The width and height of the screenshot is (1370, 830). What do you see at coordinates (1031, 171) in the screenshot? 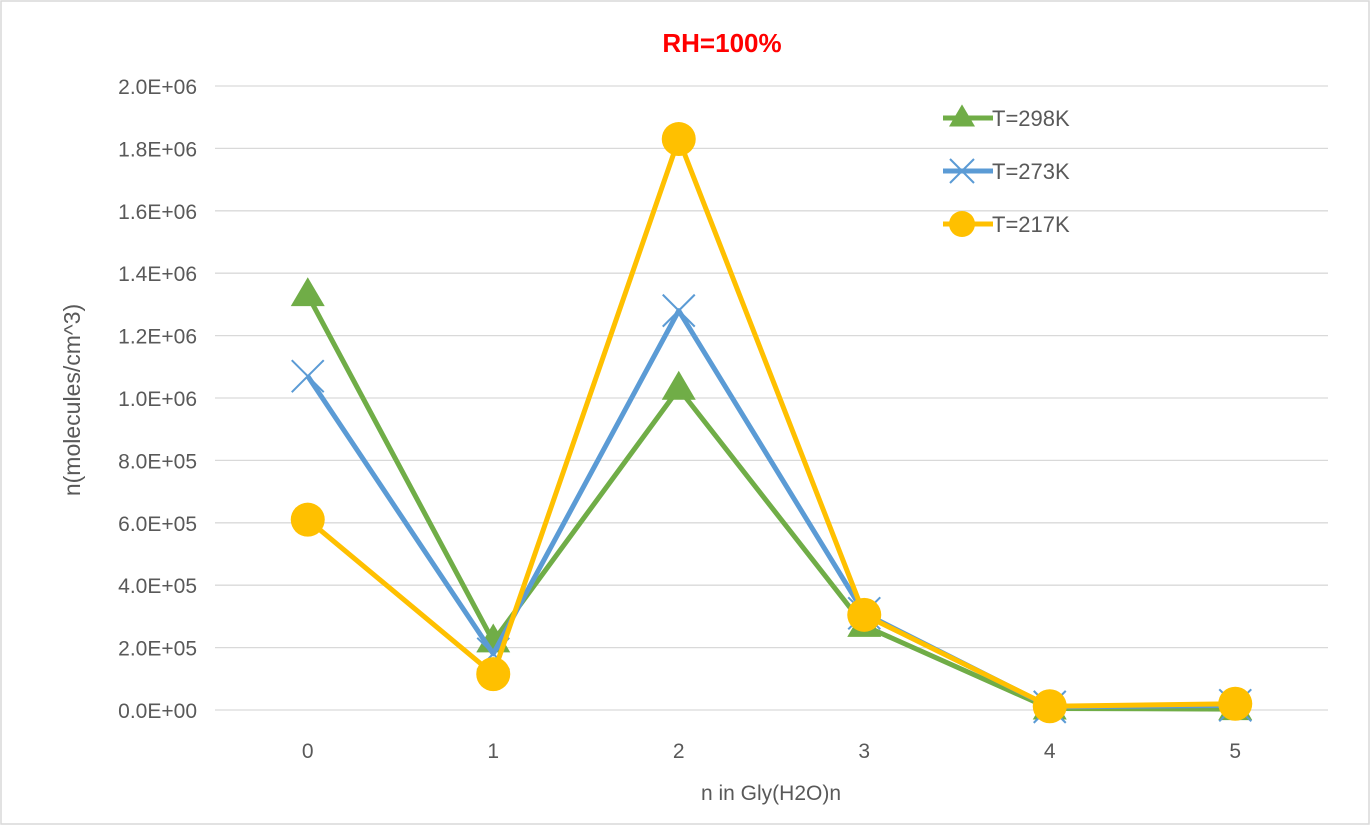
I see `legend-label: T=273K` at bounding box center [1031, 171].